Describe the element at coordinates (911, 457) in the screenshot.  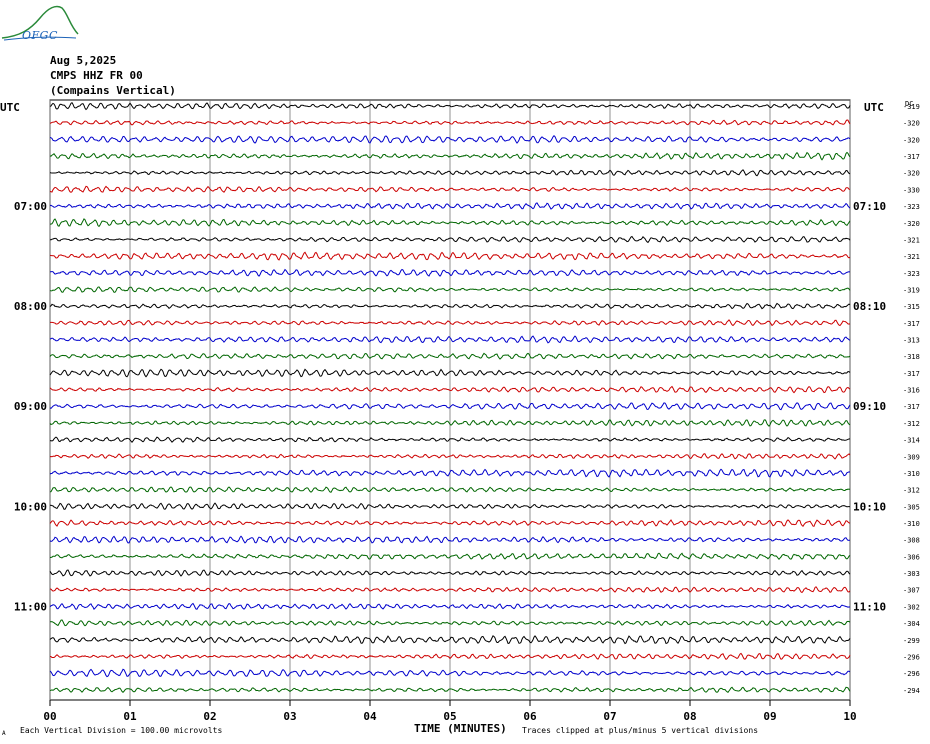
I see `dc-offset-label: -309` at that location.